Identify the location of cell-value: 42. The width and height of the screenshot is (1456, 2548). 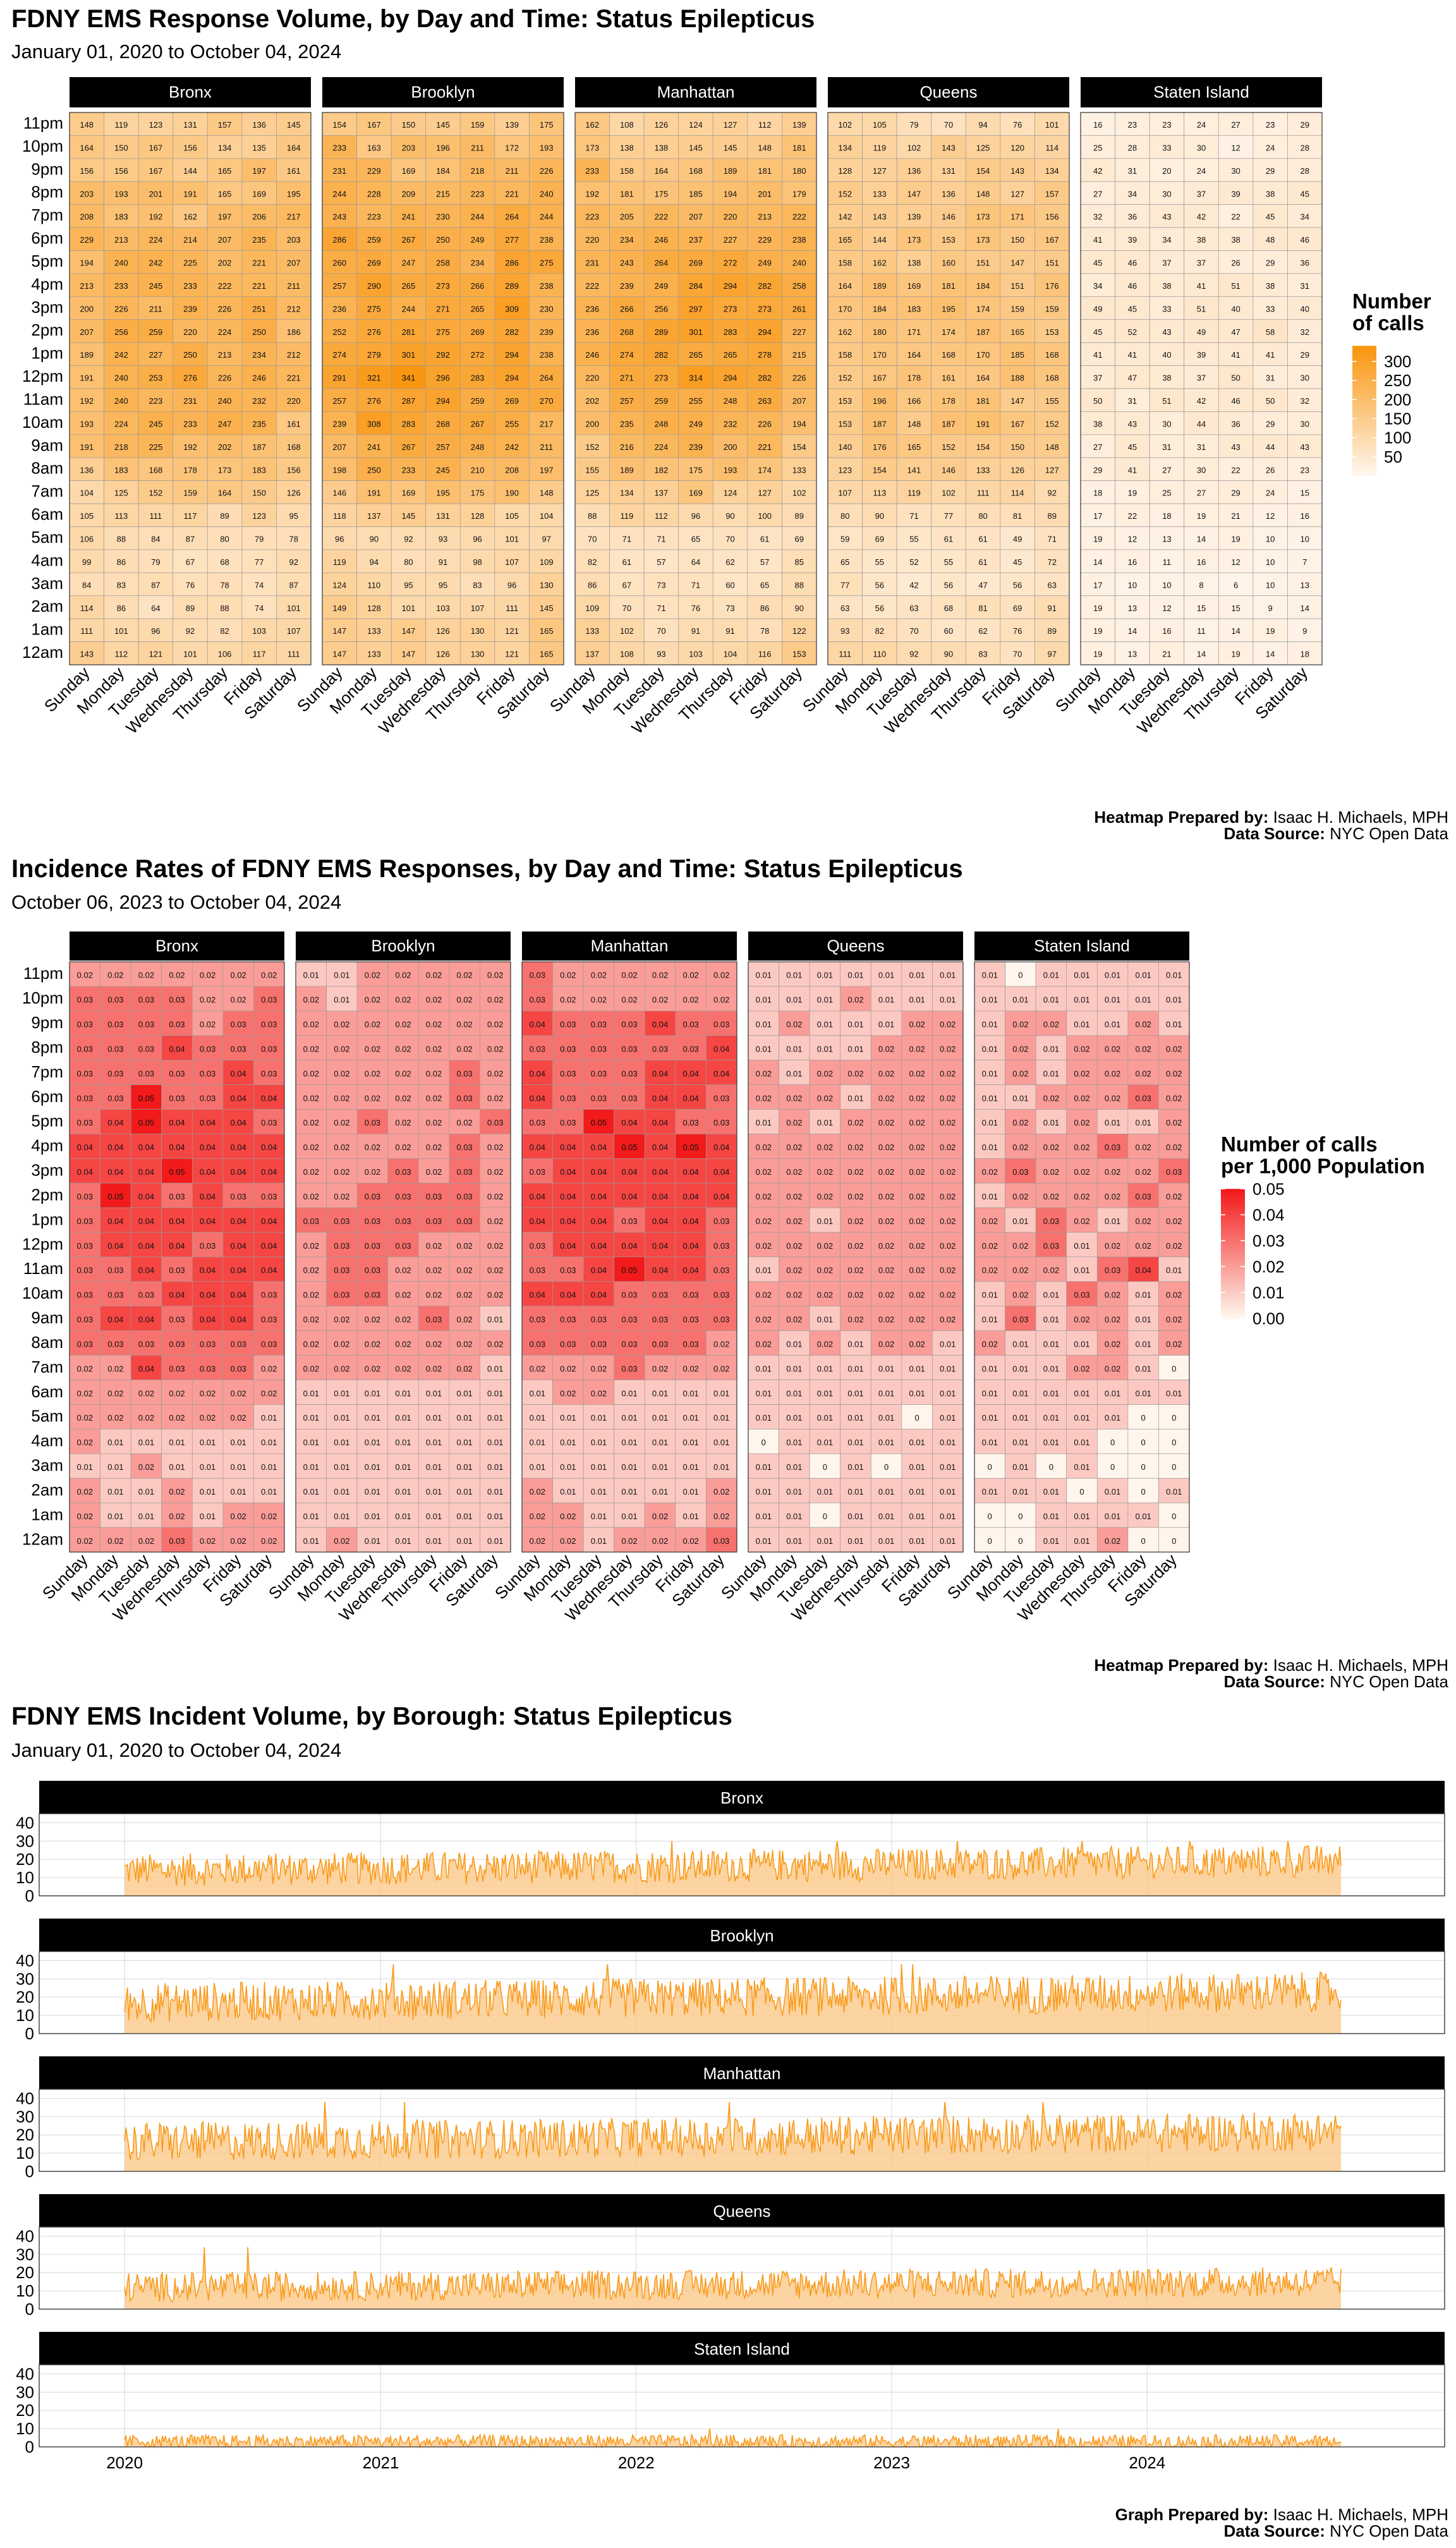
(1097, 171).